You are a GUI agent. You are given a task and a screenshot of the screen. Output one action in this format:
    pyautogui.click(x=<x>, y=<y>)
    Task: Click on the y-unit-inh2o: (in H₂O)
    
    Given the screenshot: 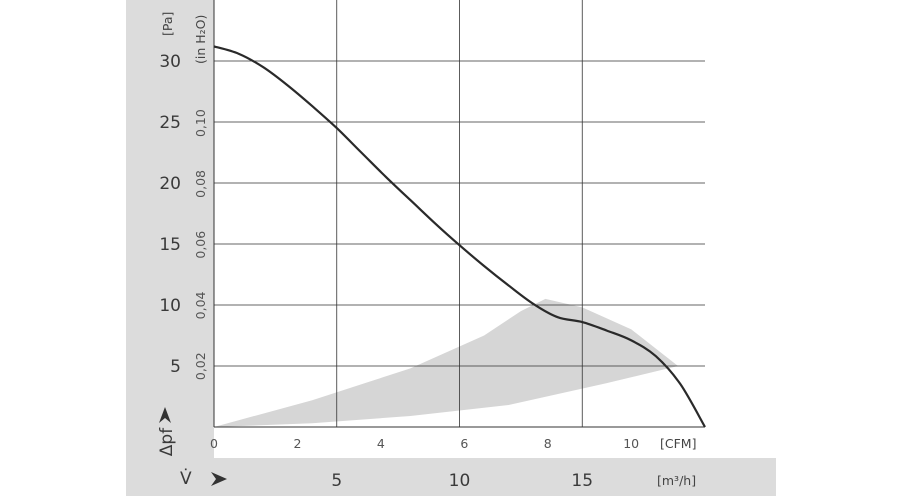 What is the action you would take?
    pyautogui.click(x=200, y=39)
    